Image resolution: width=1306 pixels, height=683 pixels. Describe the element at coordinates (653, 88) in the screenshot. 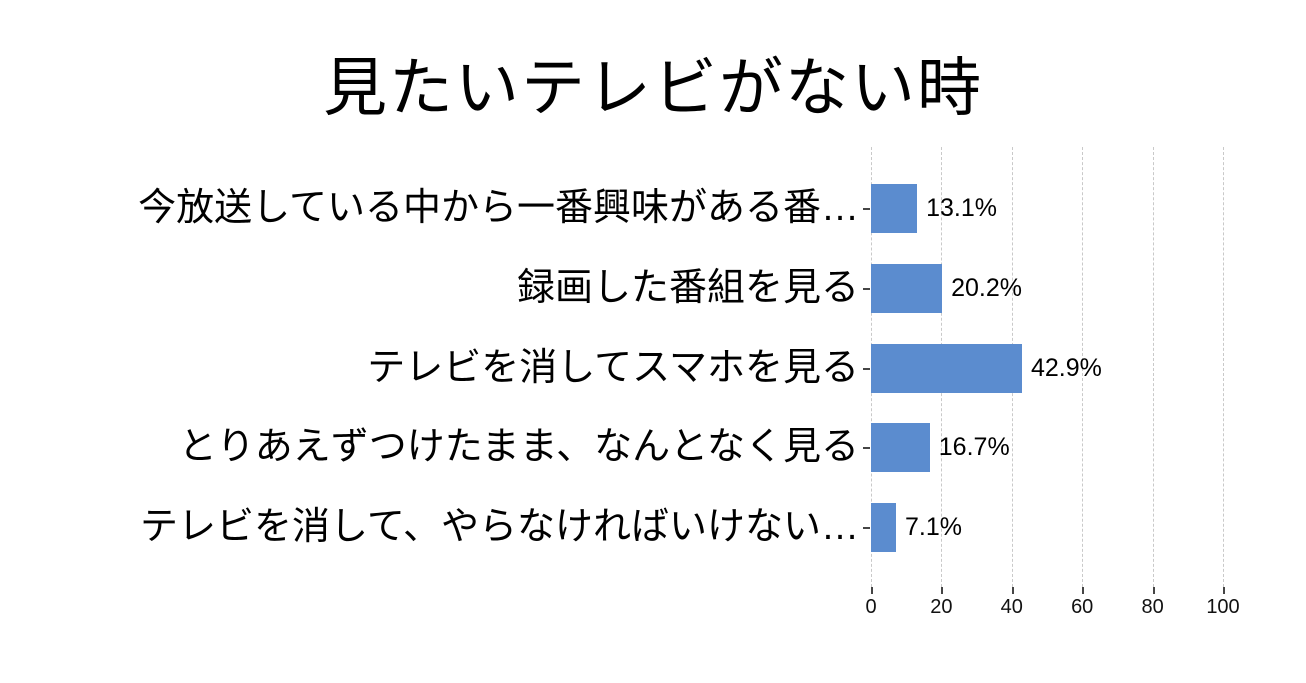

I see `chart-title: 見たいテレビがない時` at that location.